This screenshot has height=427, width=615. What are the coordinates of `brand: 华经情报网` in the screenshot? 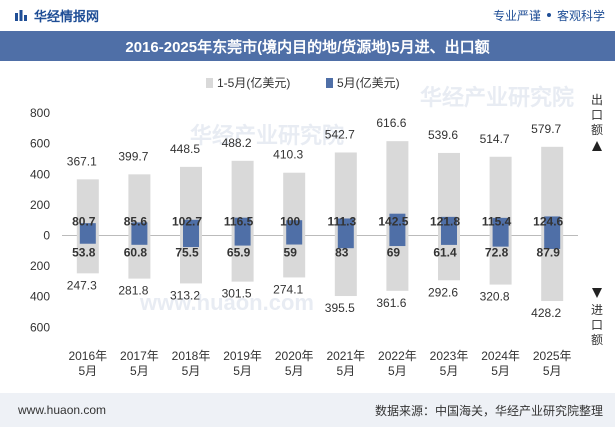 It's located at (56, 15).